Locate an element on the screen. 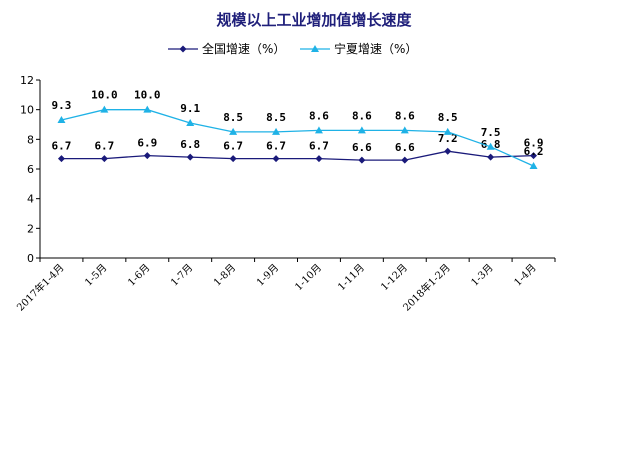 The height and width of the screenshot is (469, 629). y-tick-label: 12 is located at coordinates (27, 80).